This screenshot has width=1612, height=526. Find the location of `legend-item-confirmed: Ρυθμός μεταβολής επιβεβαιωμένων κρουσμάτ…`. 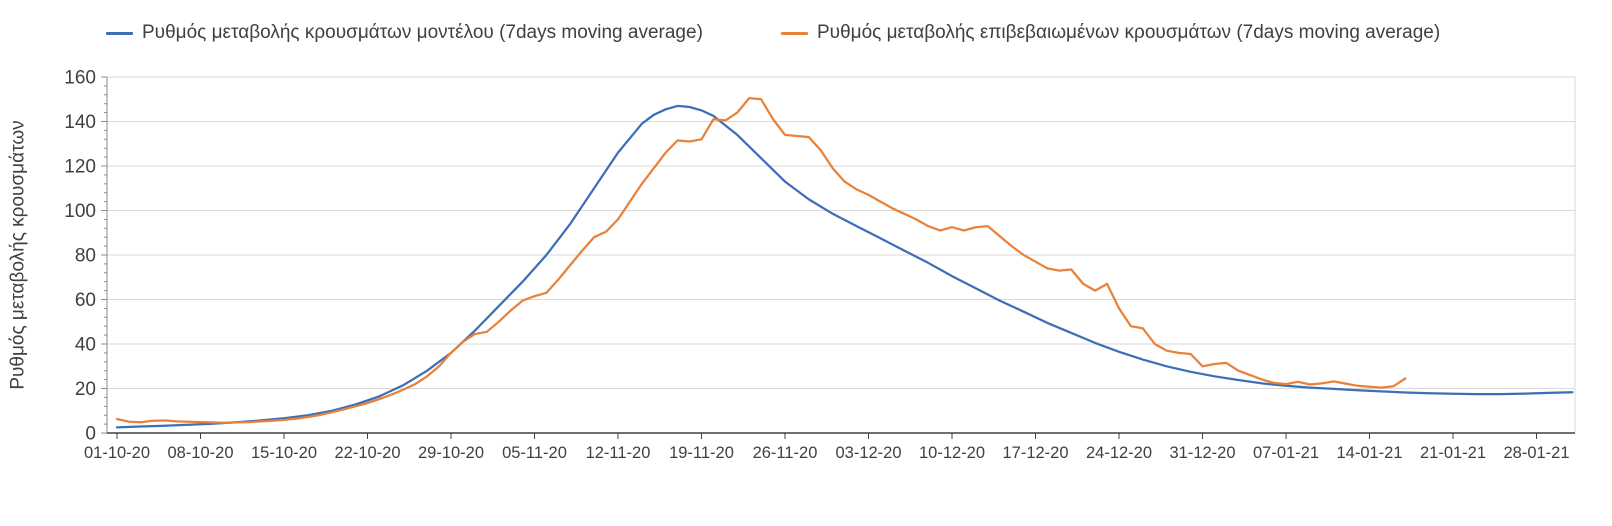

legend-item-confirmed: Ρυθμός μεταβολής επιβεβαιωμένων κρουσμάτ… is located at coordinates (1110, 33).